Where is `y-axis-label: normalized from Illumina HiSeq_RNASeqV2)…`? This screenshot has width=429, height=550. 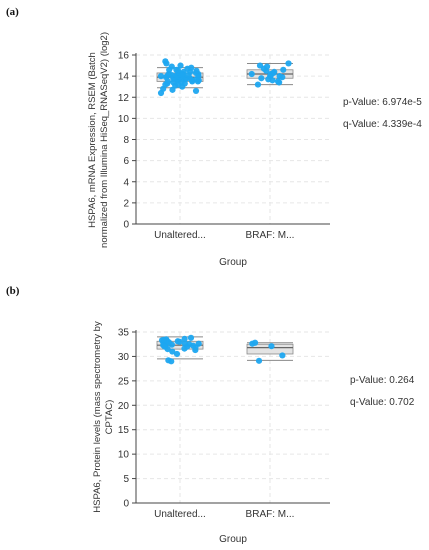
y-axis-label: normalized from Illumina HiSeq_RNASeqV2)… is located at coordinates (104, 140).